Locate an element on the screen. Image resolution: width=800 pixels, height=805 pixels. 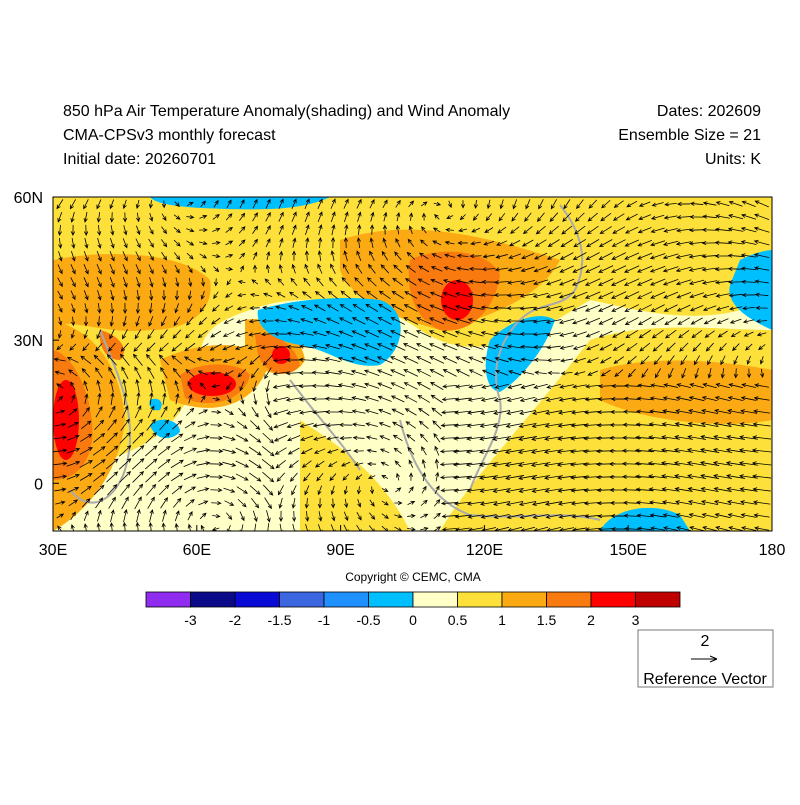
x-tick-label: 150E is located at coordinates (628, 550).